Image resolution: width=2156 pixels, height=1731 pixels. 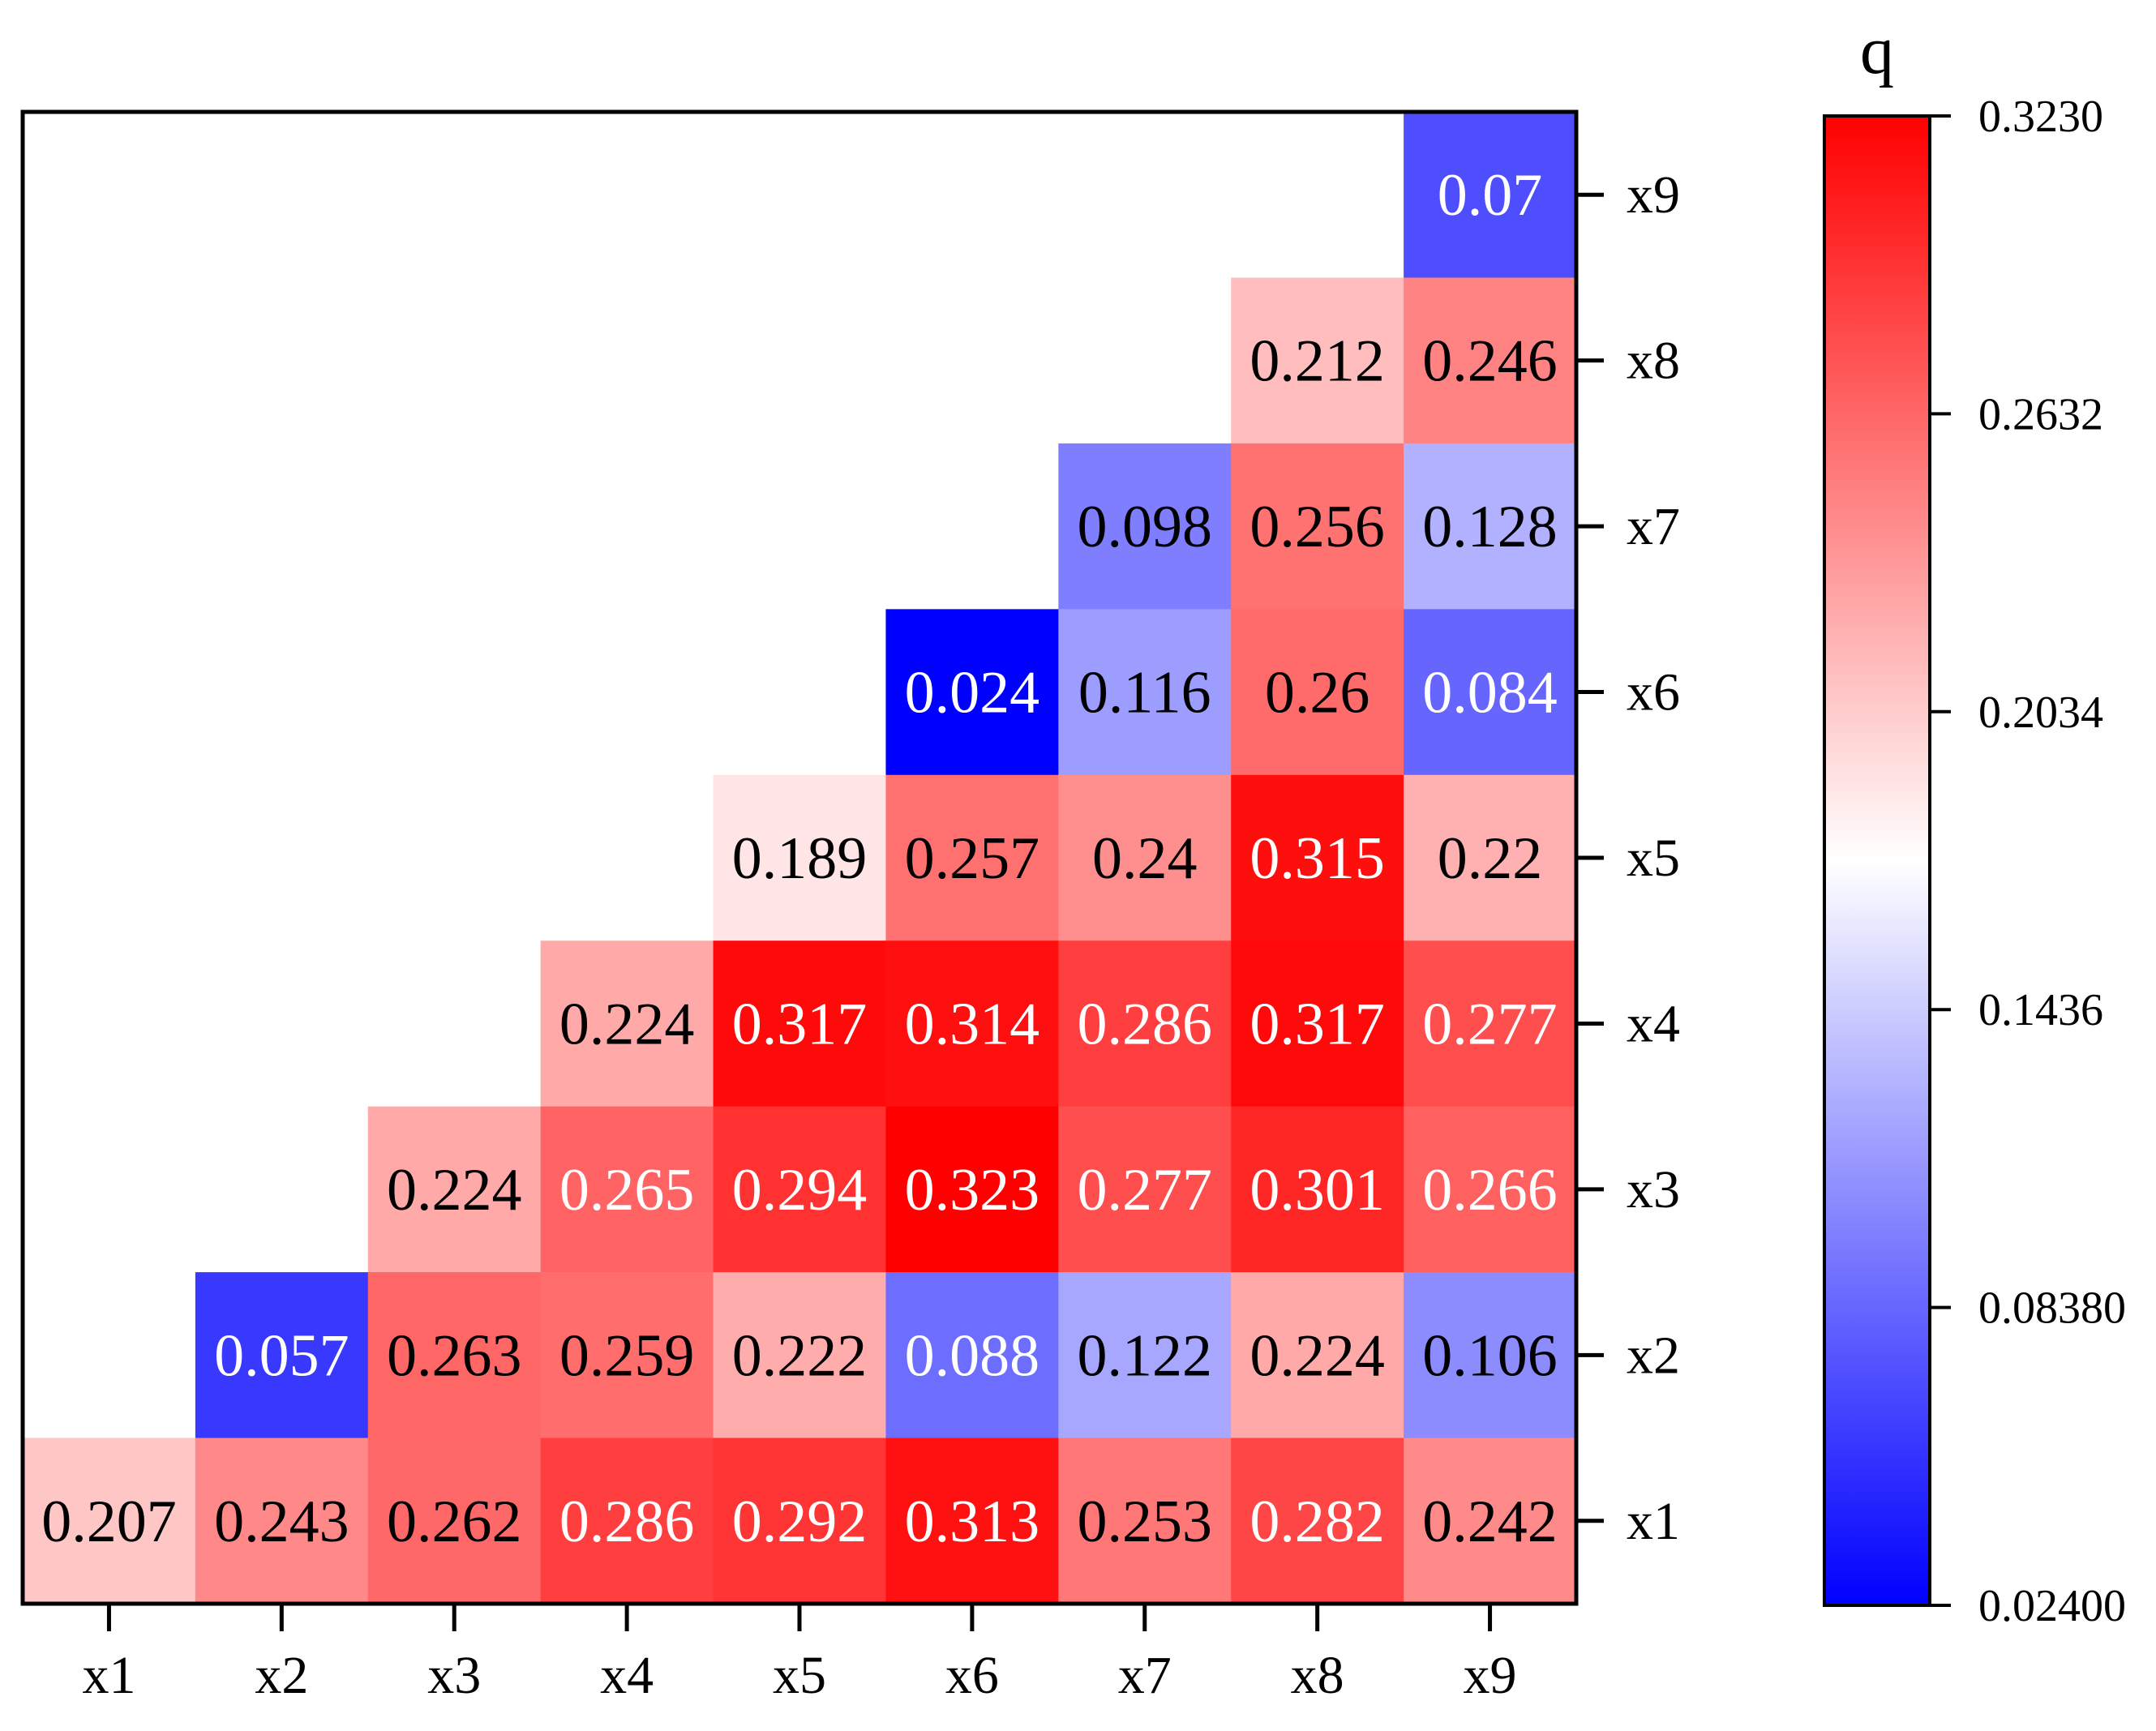 I want to click on colorbar-tick-label: 0.2034, so click(x=2040, y=713).